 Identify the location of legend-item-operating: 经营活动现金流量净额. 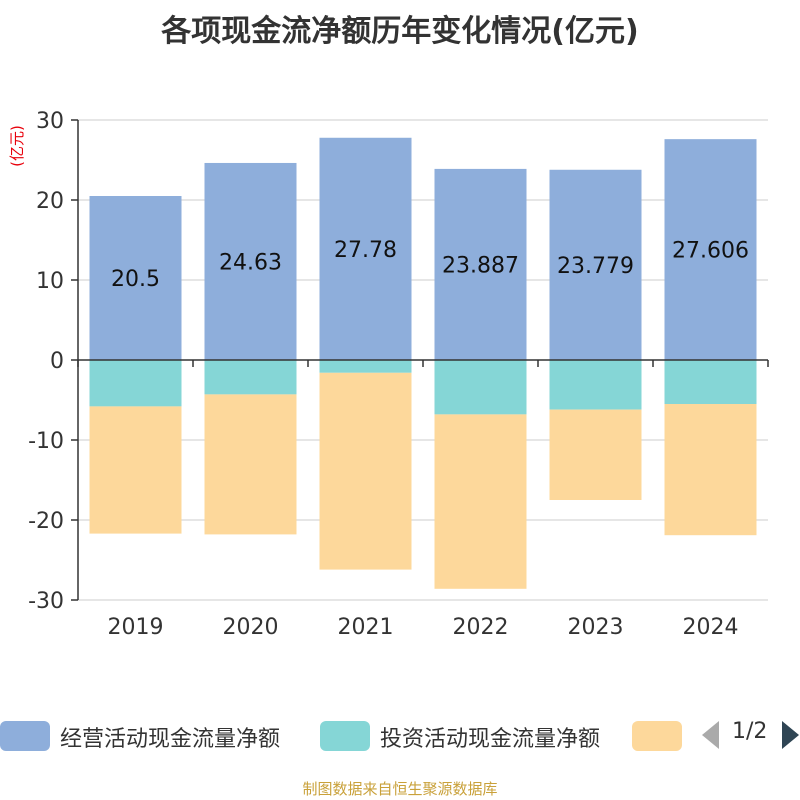
(155, 736).